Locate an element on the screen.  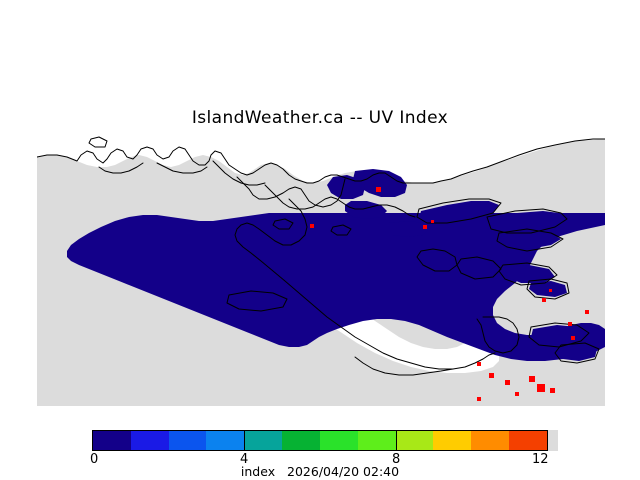
colorbar-gradient is located at coordinates (320, 440).